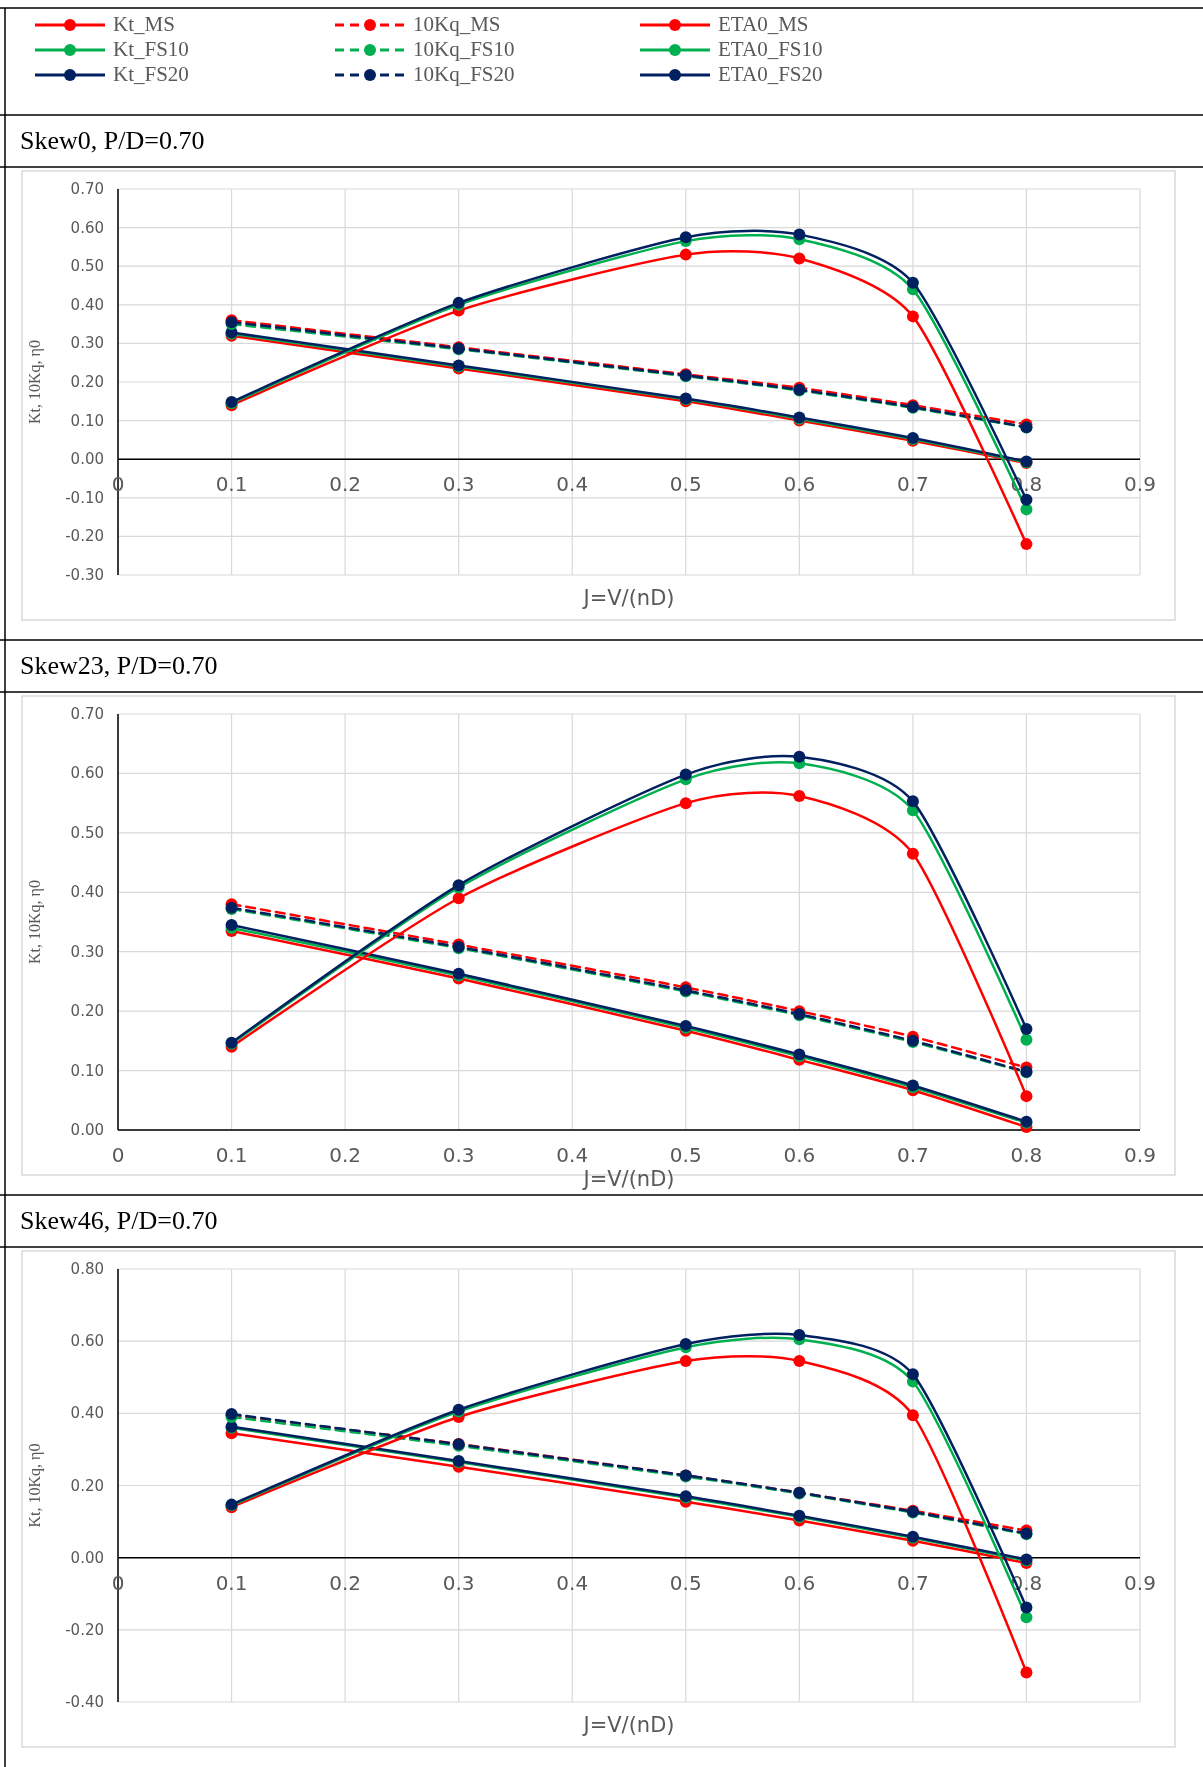 The image size is (1203, 1767). Describe the element at coordinates (151, 49) in the screenshot. I see `legend-label: Kt_FS10` at that location.